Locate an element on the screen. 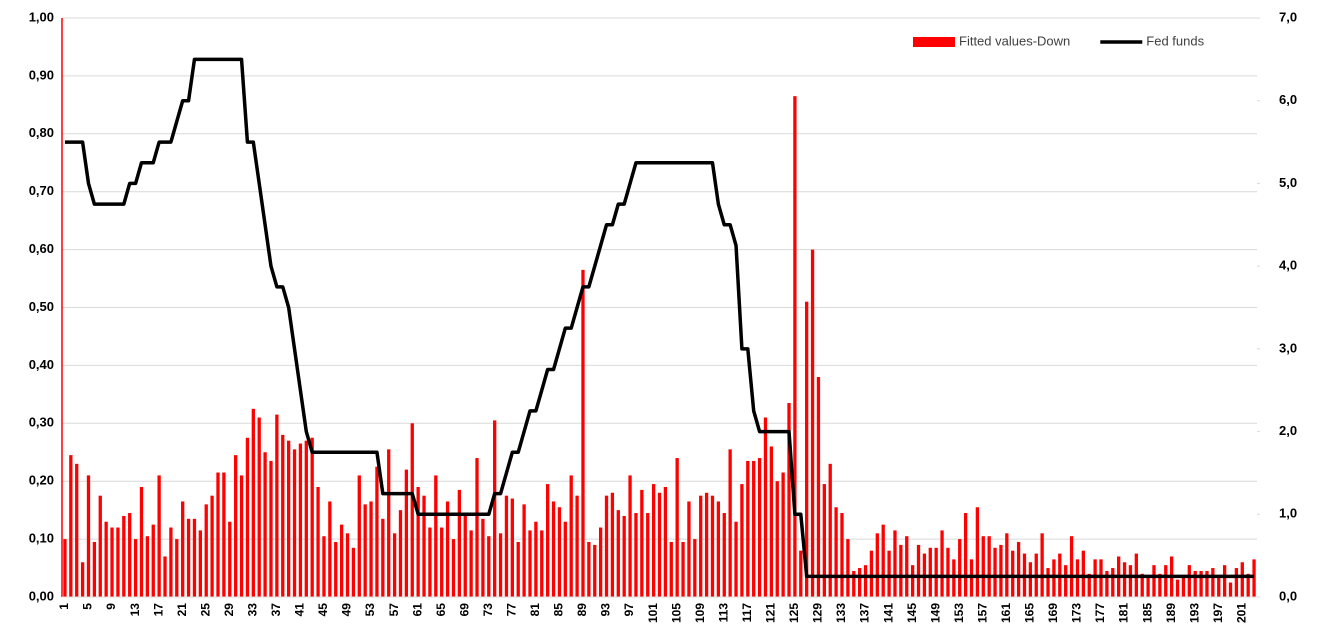  y-tick-label: 0,70 is located at coordinates (41, 190).